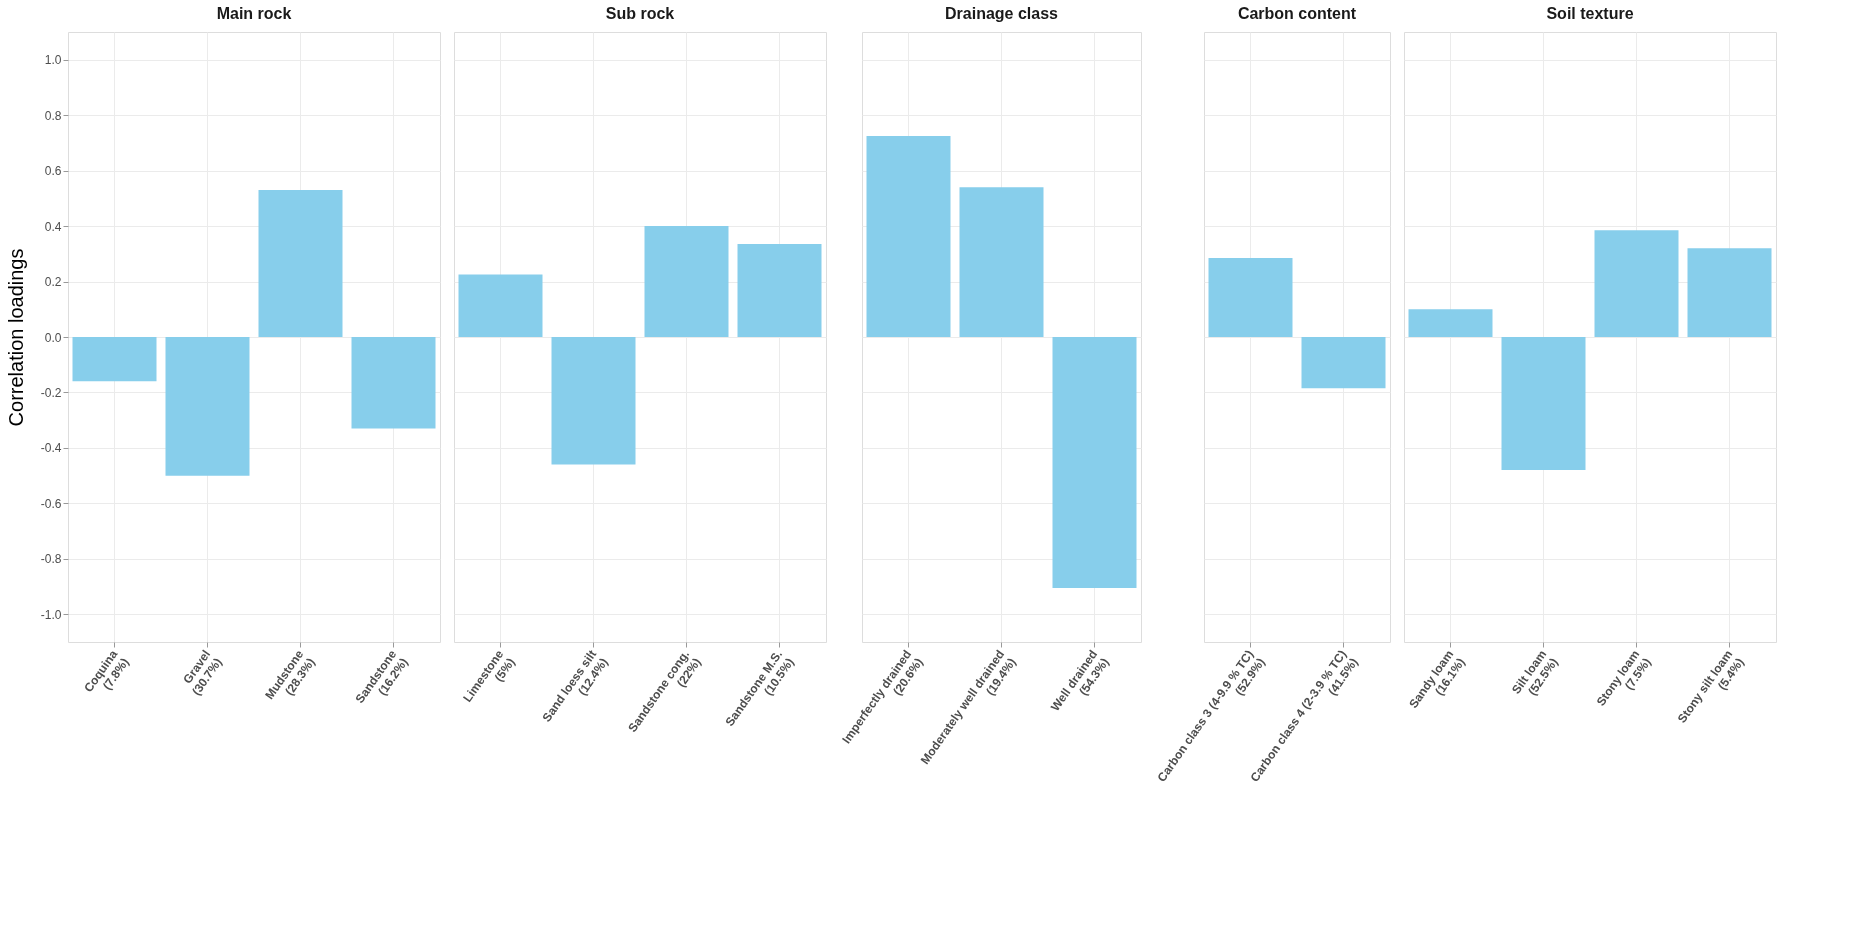 The width and height of the screenshot is (1856, 932). I want to click on y-tick-label: 0.2, so click(53, 282).